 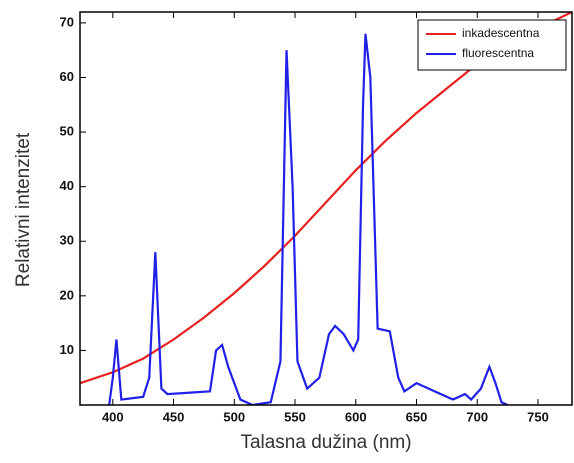 I want to click on y-axis-label: Relativni intenzitet, so click(x=23, y=209).